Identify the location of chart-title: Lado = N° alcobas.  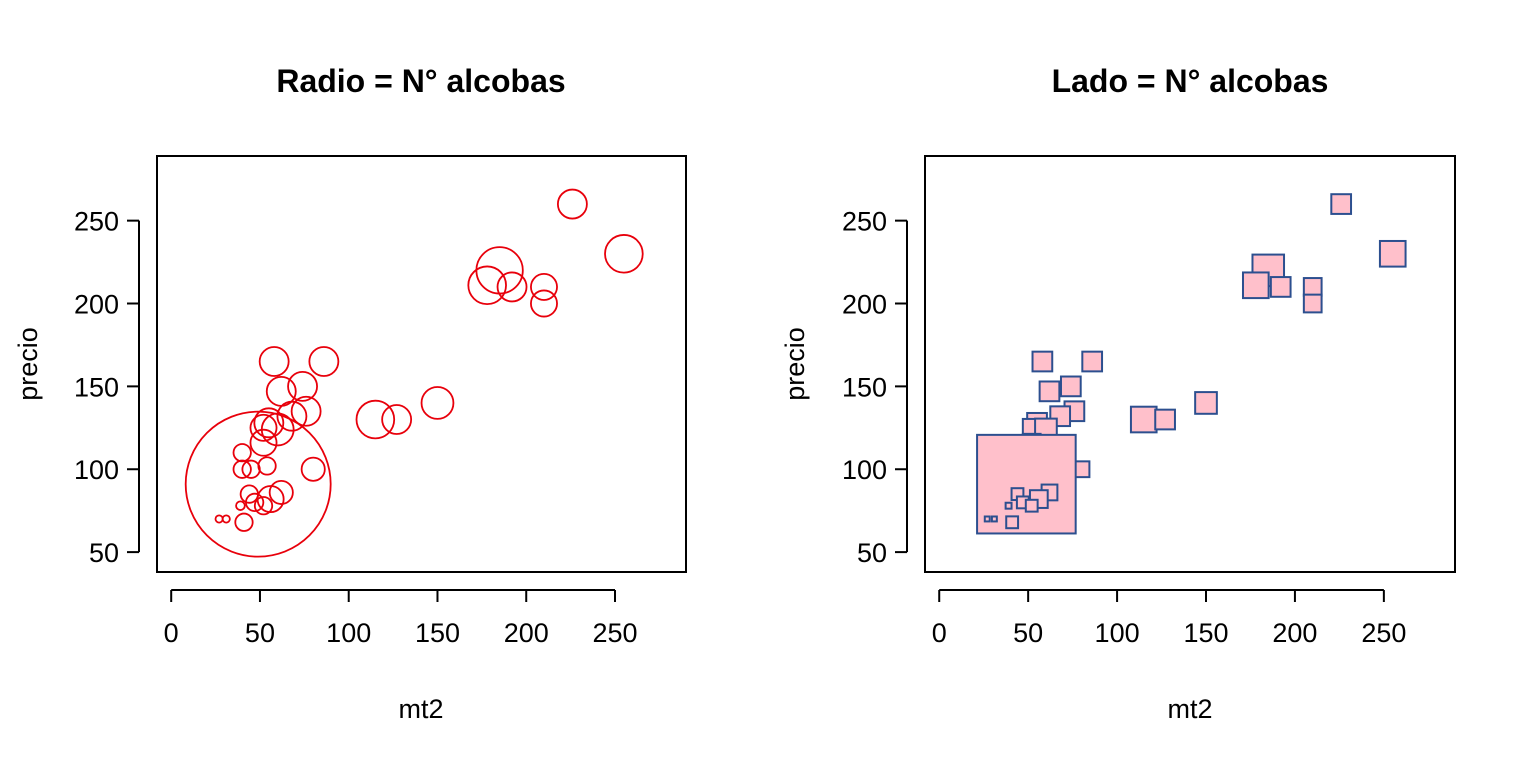
(1190, 81).